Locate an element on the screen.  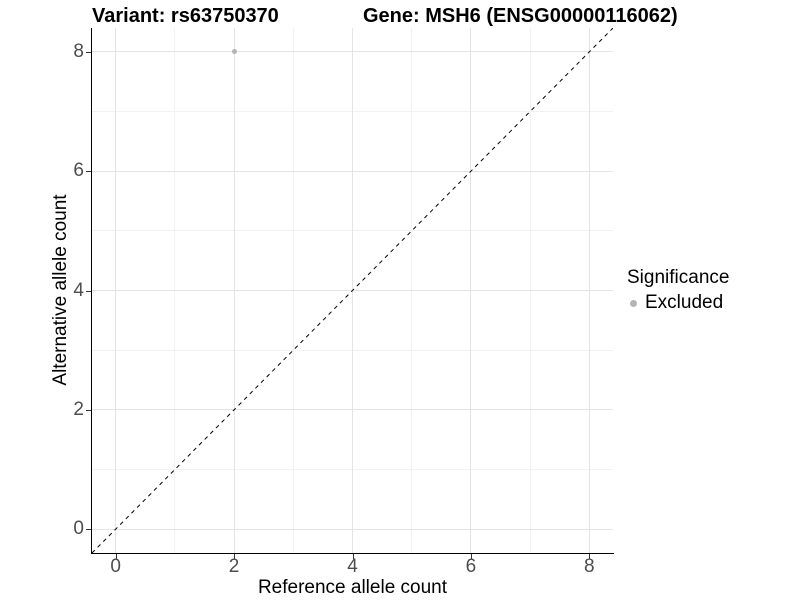
y-tick-label: 4 is located at coordinates (78, 290).